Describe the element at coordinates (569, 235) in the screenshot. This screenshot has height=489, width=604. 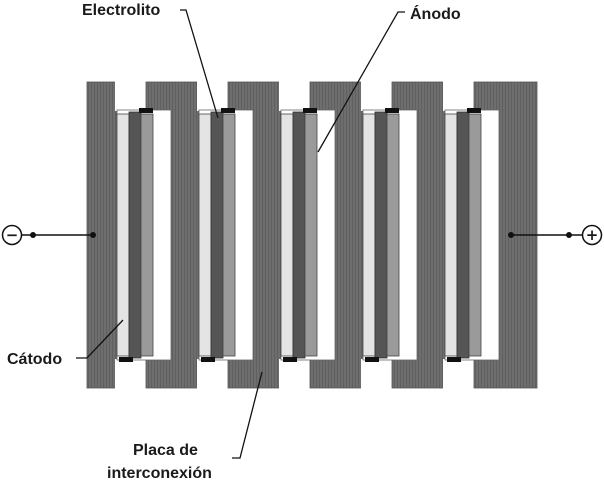
I see `positive-node-dot` at that location.